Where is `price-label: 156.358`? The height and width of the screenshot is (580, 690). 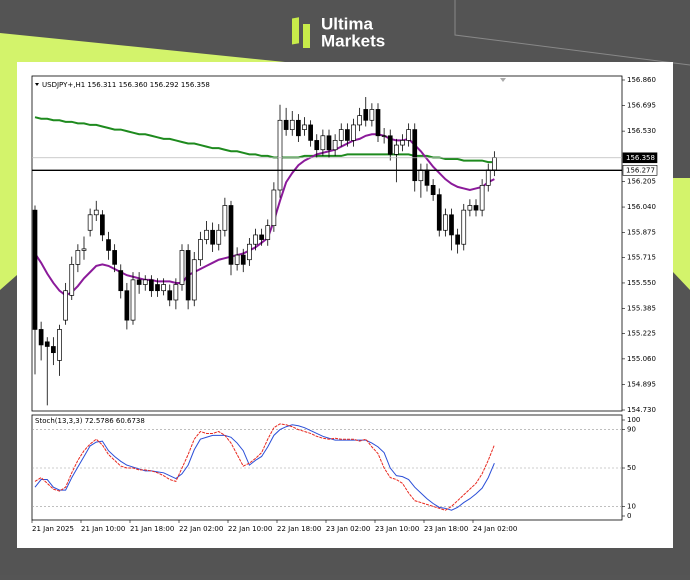 price-label: 156.358 is located at coordinates (640, 158).